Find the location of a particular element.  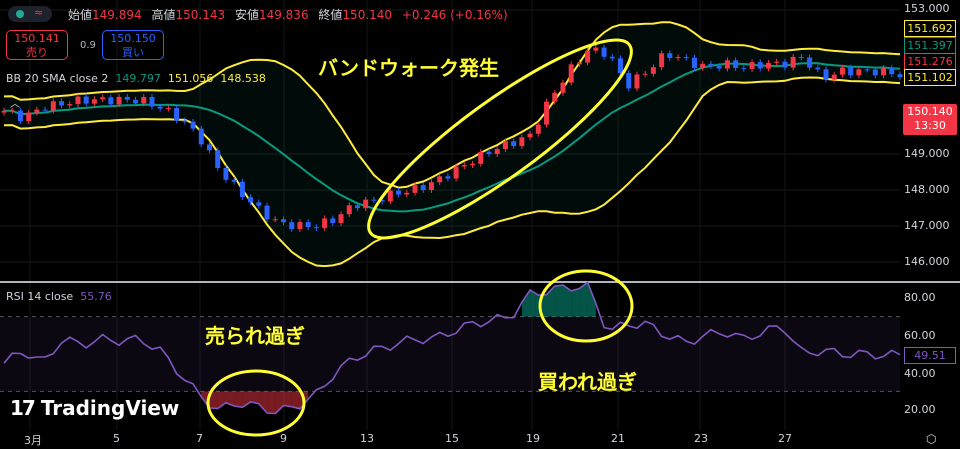

market-status: ≈ is located at coordinates (30, 14).